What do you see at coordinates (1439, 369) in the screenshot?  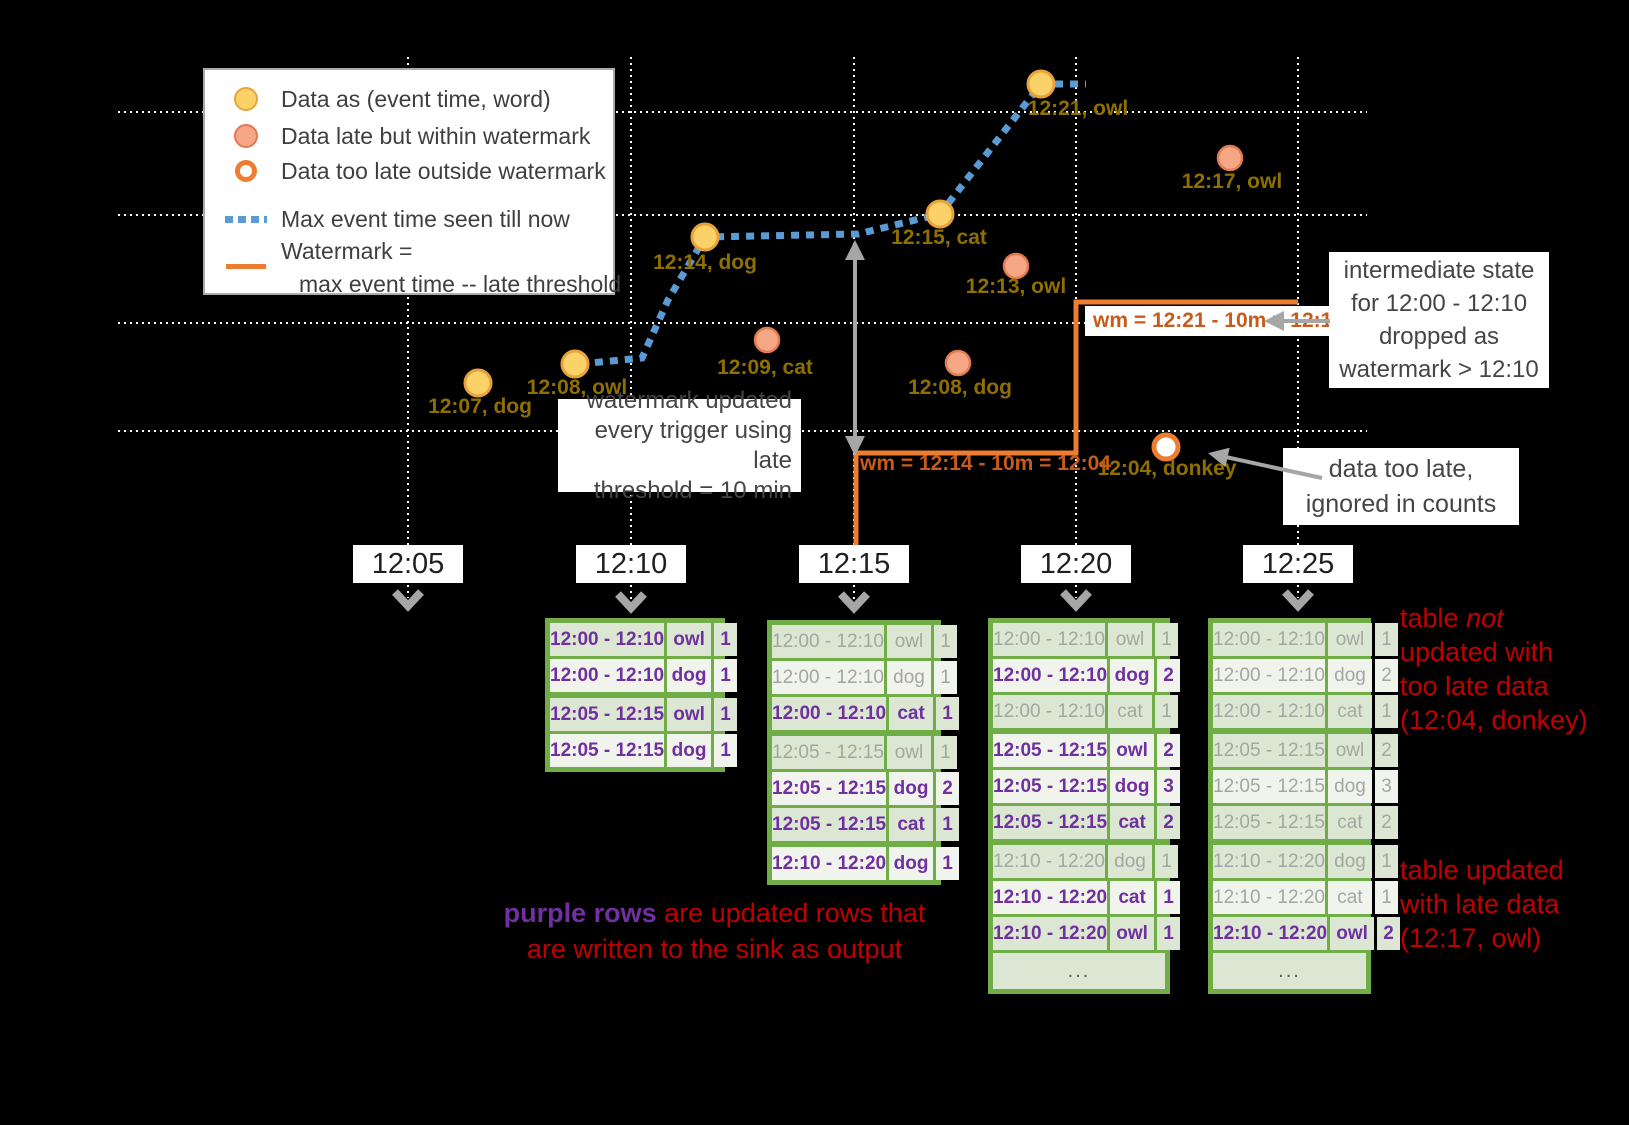 I see `callout-line: watermark > 12:10` at bounding box center [1439, 369].